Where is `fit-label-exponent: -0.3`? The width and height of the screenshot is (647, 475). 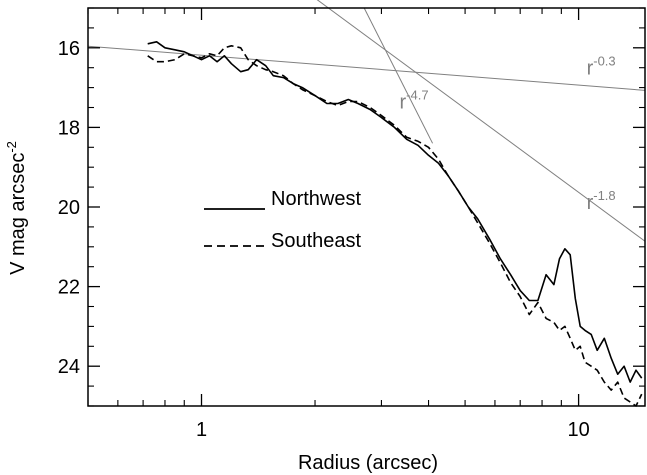 fit-label-exponent: -0.3 is located at coordinates (604, 60).